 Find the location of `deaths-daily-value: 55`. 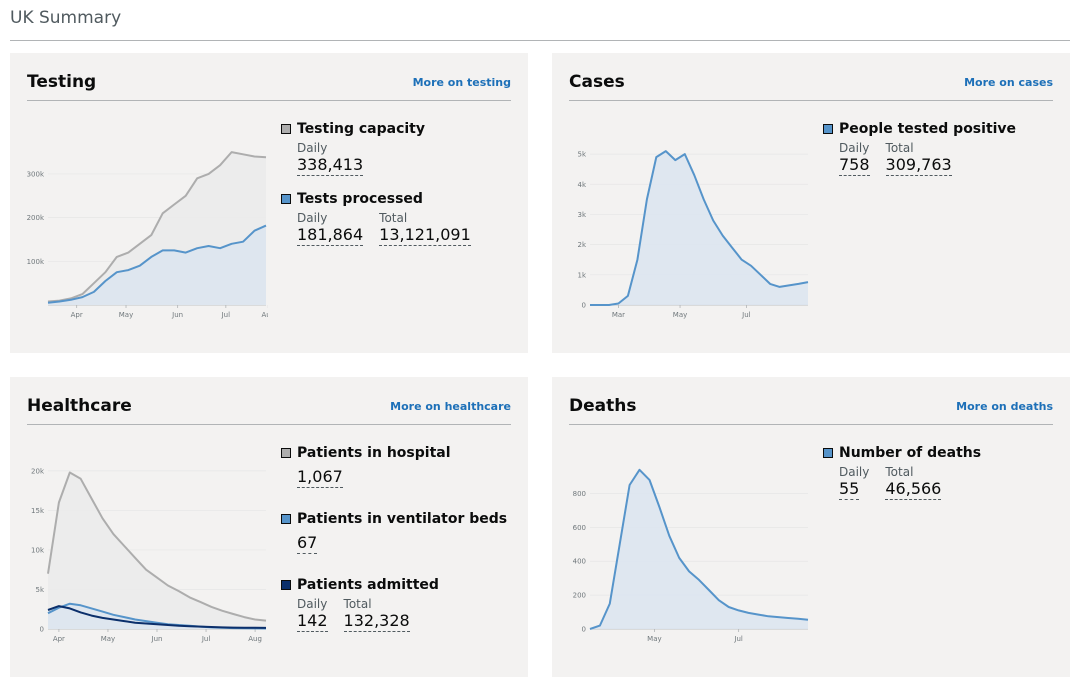

deaths-daily-value: 55 is located at coordinates (849, 489).